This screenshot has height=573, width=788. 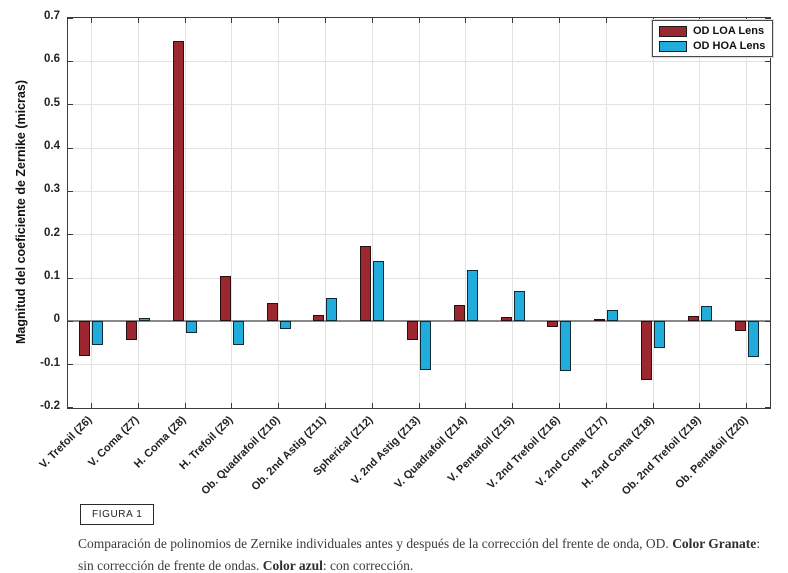 What do you see at coordinates (52, 59) in the screenshot?
I see `y-tick-label: 0.6` at bounding box center [52, 59].